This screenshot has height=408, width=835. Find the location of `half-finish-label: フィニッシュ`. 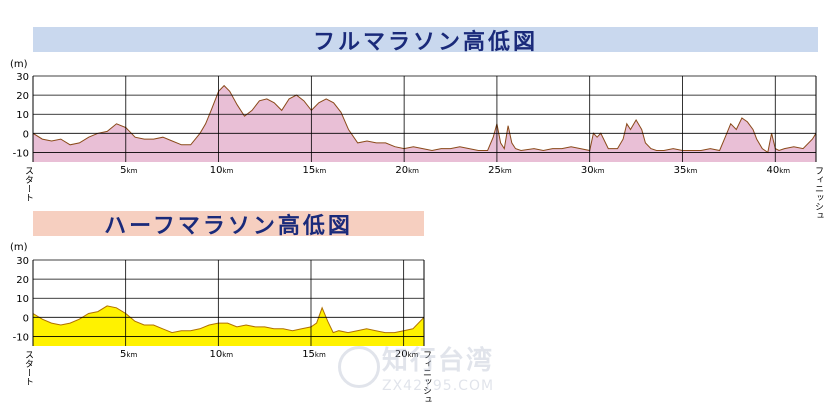

half-finish-label: フィニッシュ is located at coordinates (426, 377).